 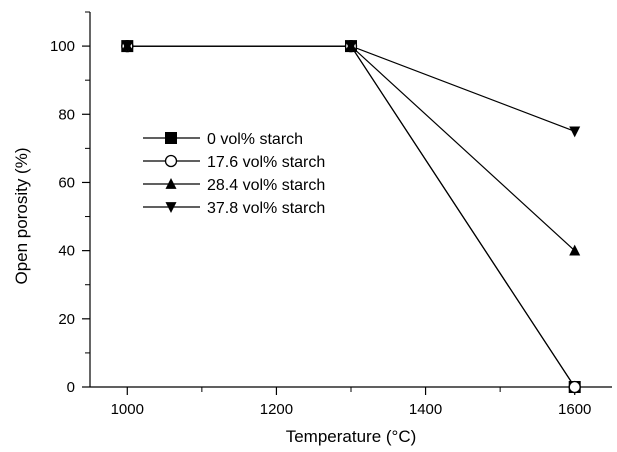 What do you see at coordinates (66, 182) in the screenshot?
I see `y-tick-label: 60` at bounding box center [66, 182].